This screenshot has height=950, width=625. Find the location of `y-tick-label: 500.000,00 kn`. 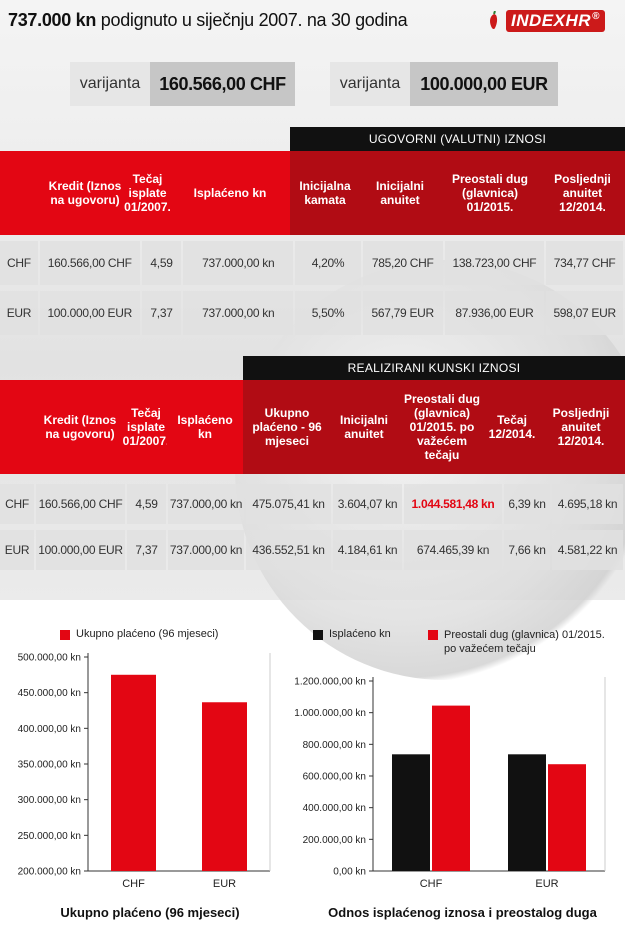

y-tick-label: 500.000,00 kn is located at coordinates (49, 658).